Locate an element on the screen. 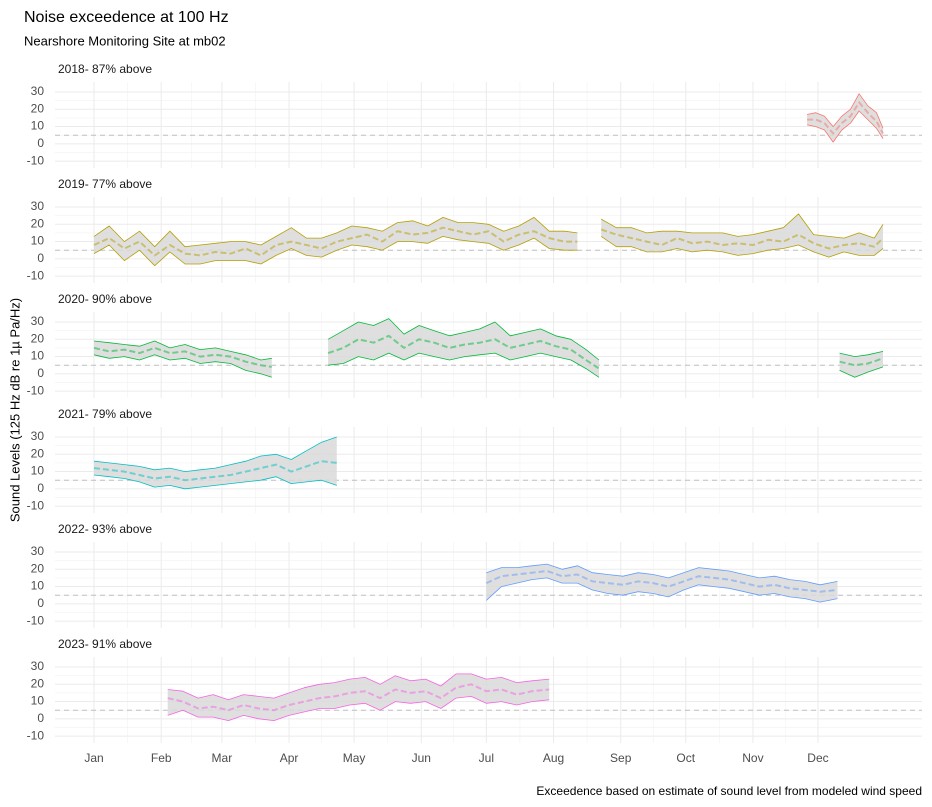 The image size is (932, 807). x-tick-label: Sep is located at coordinates (621, 758).